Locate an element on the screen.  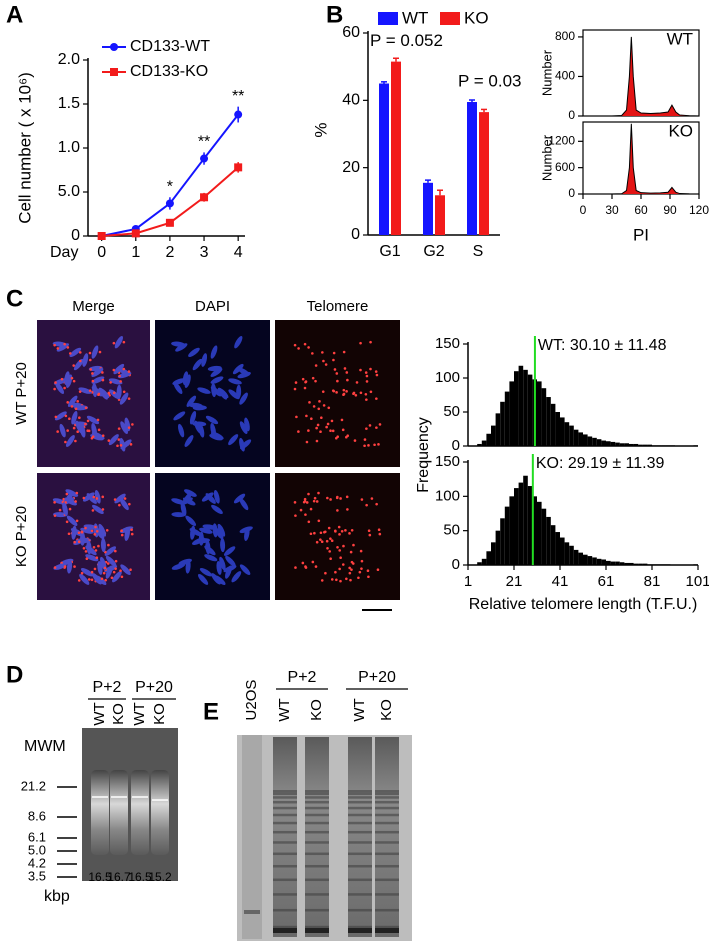
panel-label: D is located at coordinates (14, 674).